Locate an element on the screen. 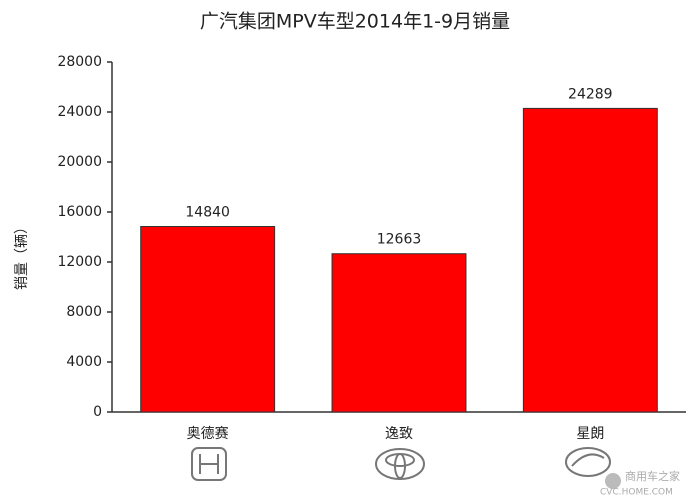 The height and width of the screenshot is (499, 700). value-label: 24289 is located at coordinates (590, 94).